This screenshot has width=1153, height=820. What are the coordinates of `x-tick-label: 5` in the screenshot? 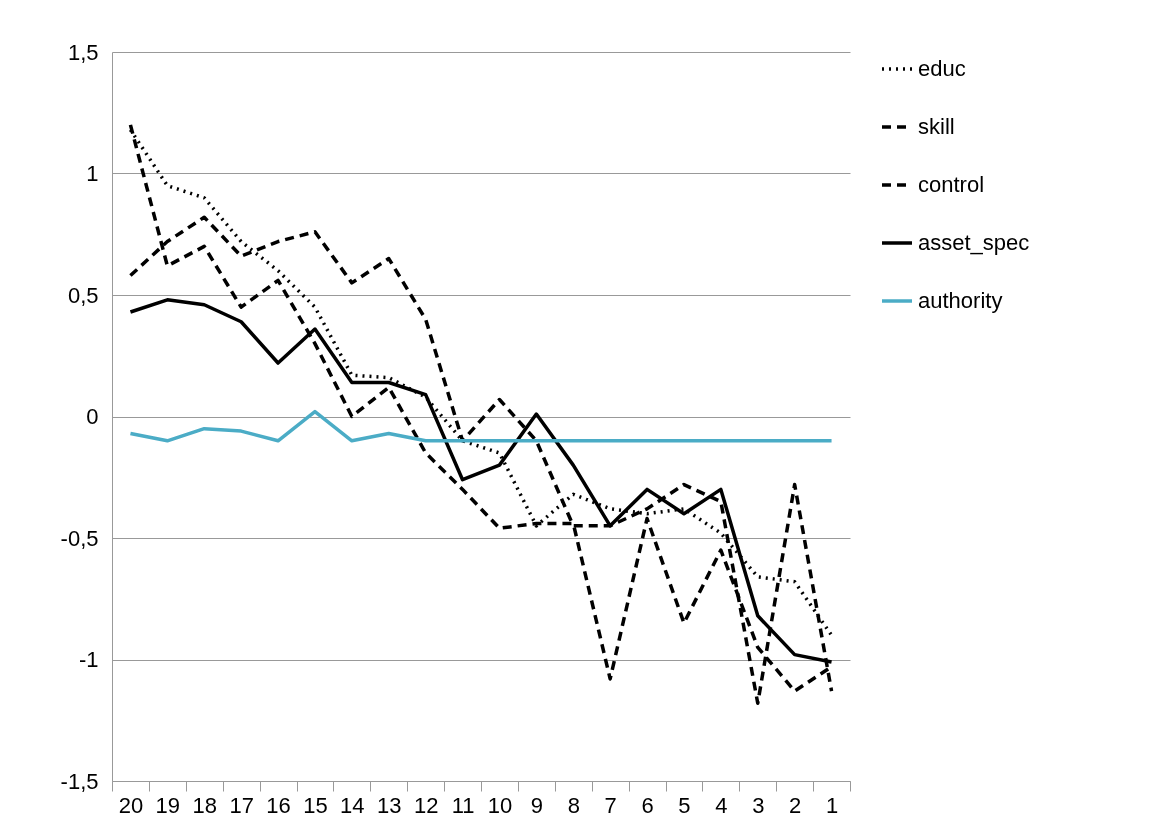 It's located at (684, 805).